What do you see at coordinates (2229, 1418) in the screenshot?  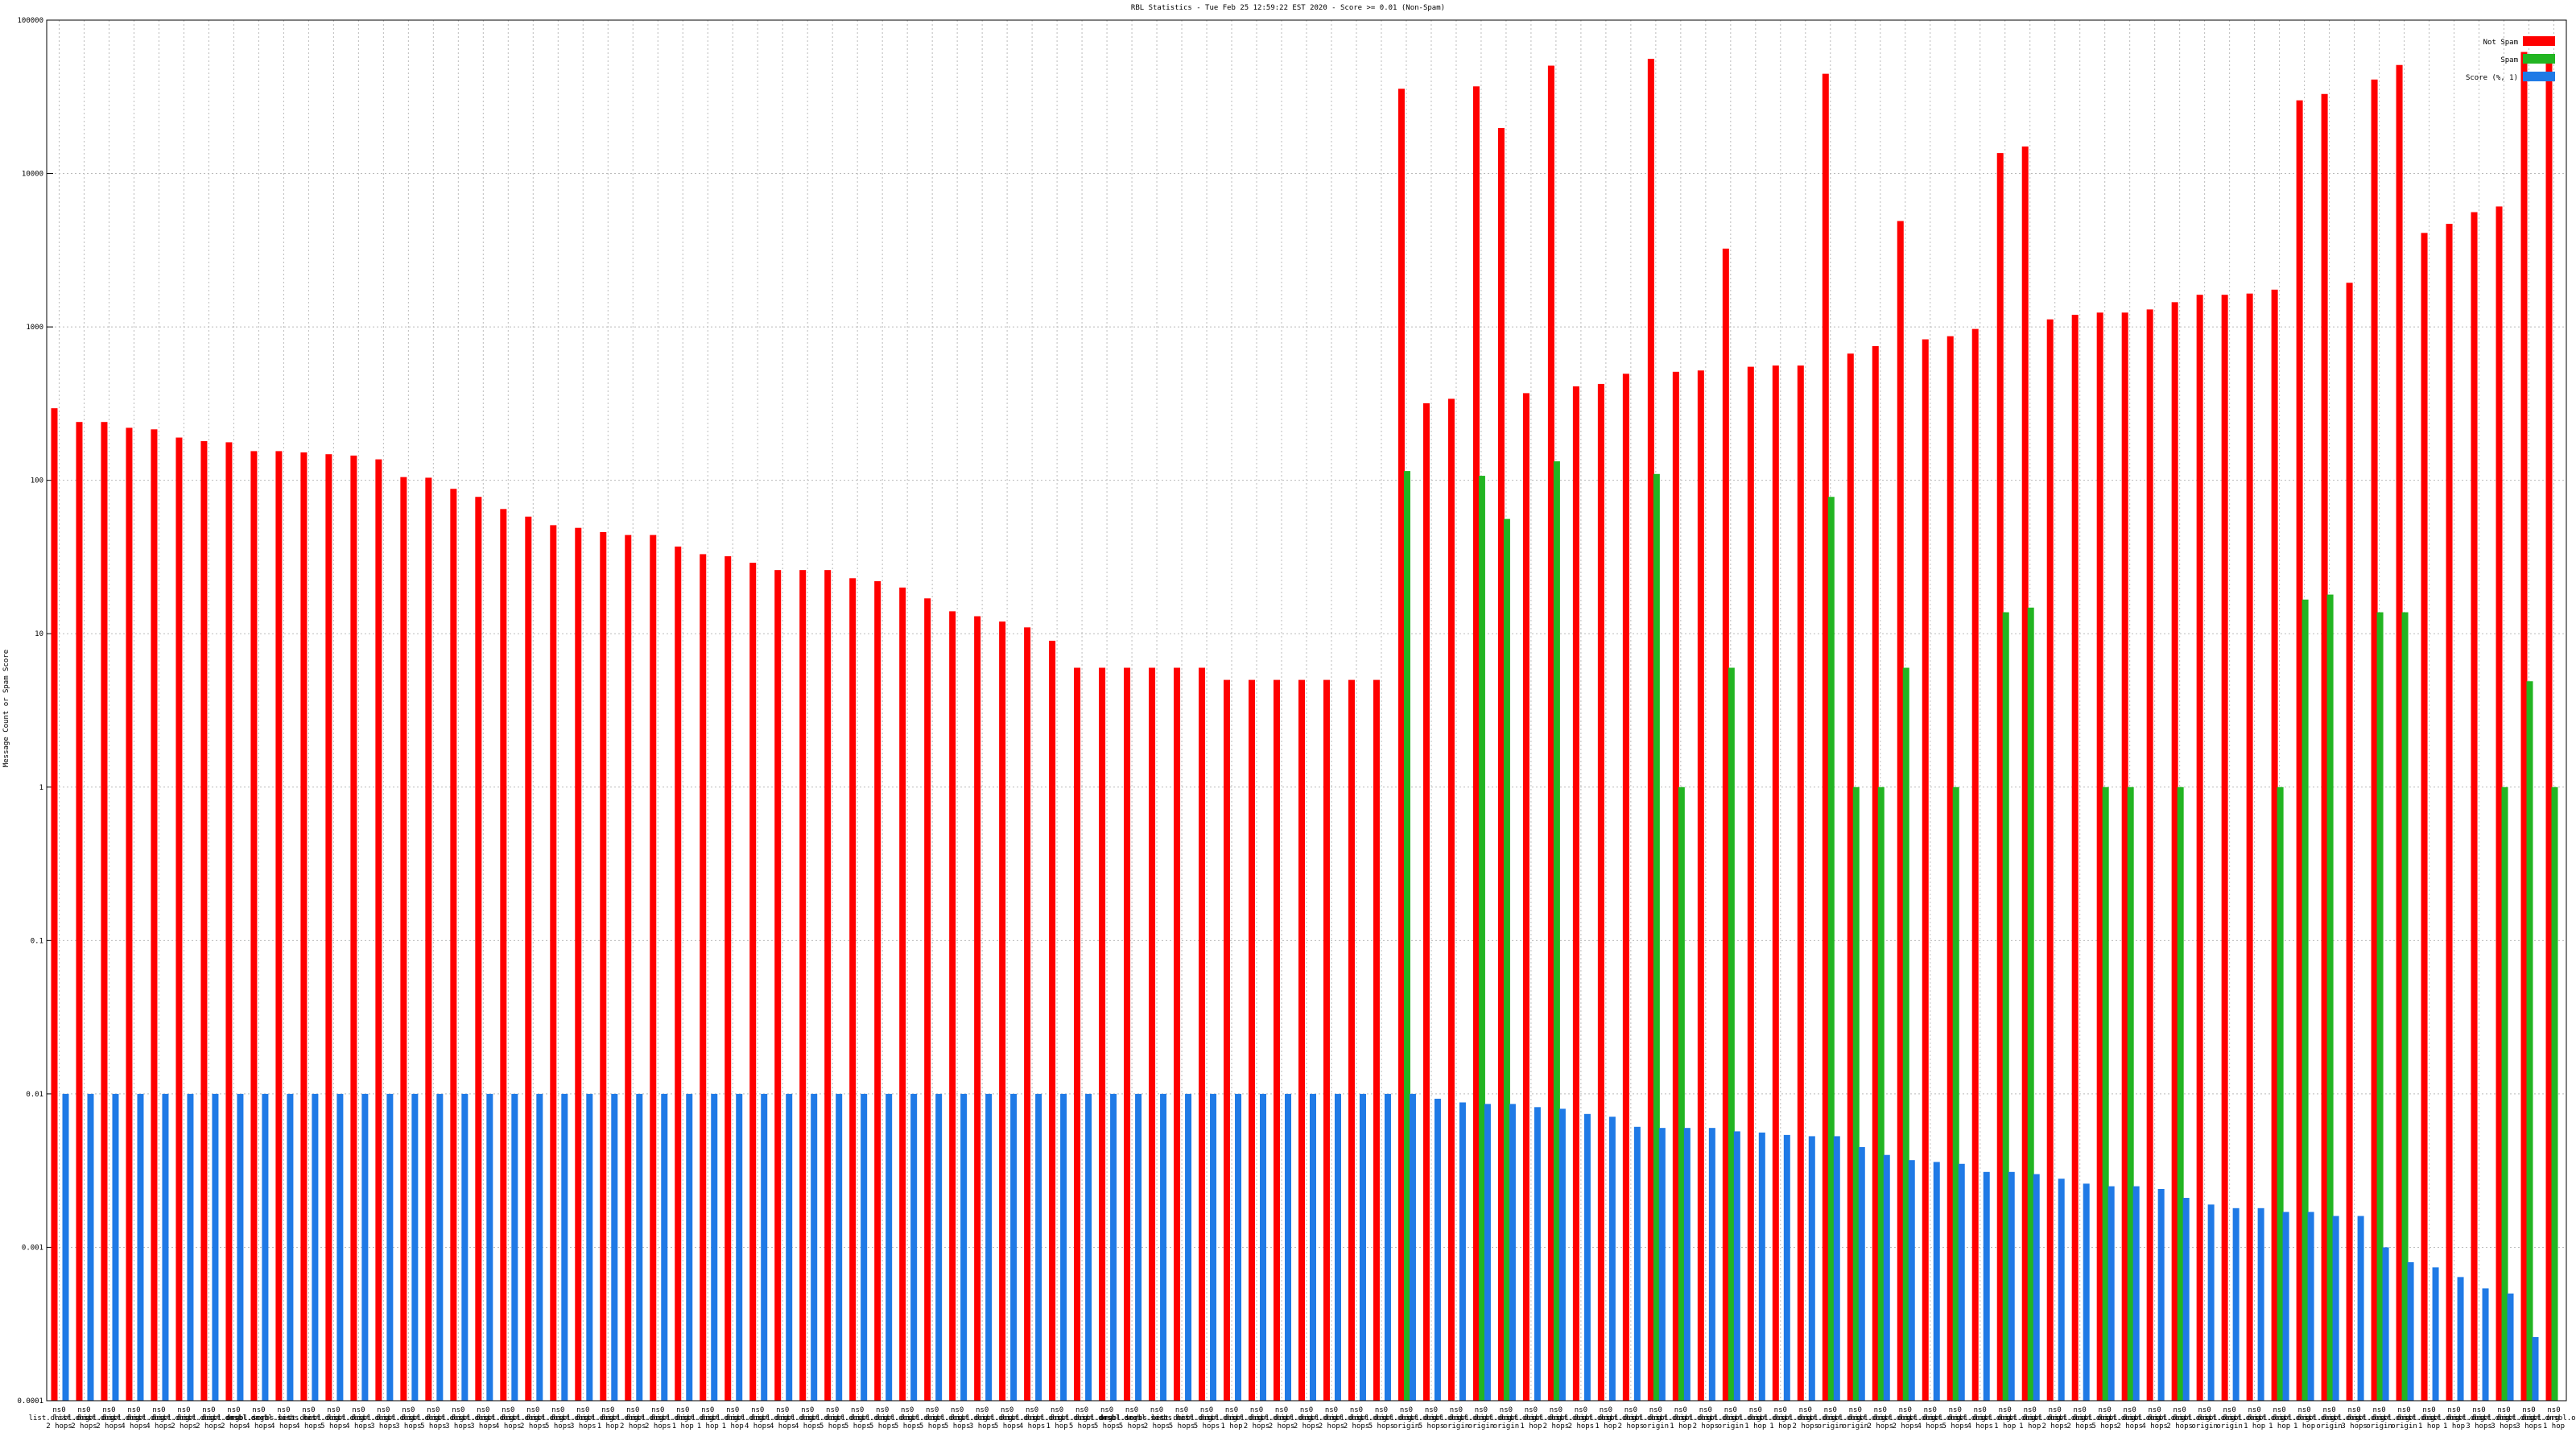 I see `x-tick-label: ns0 list.dnsbl.org origin` at bounding box center [2229, 1418].